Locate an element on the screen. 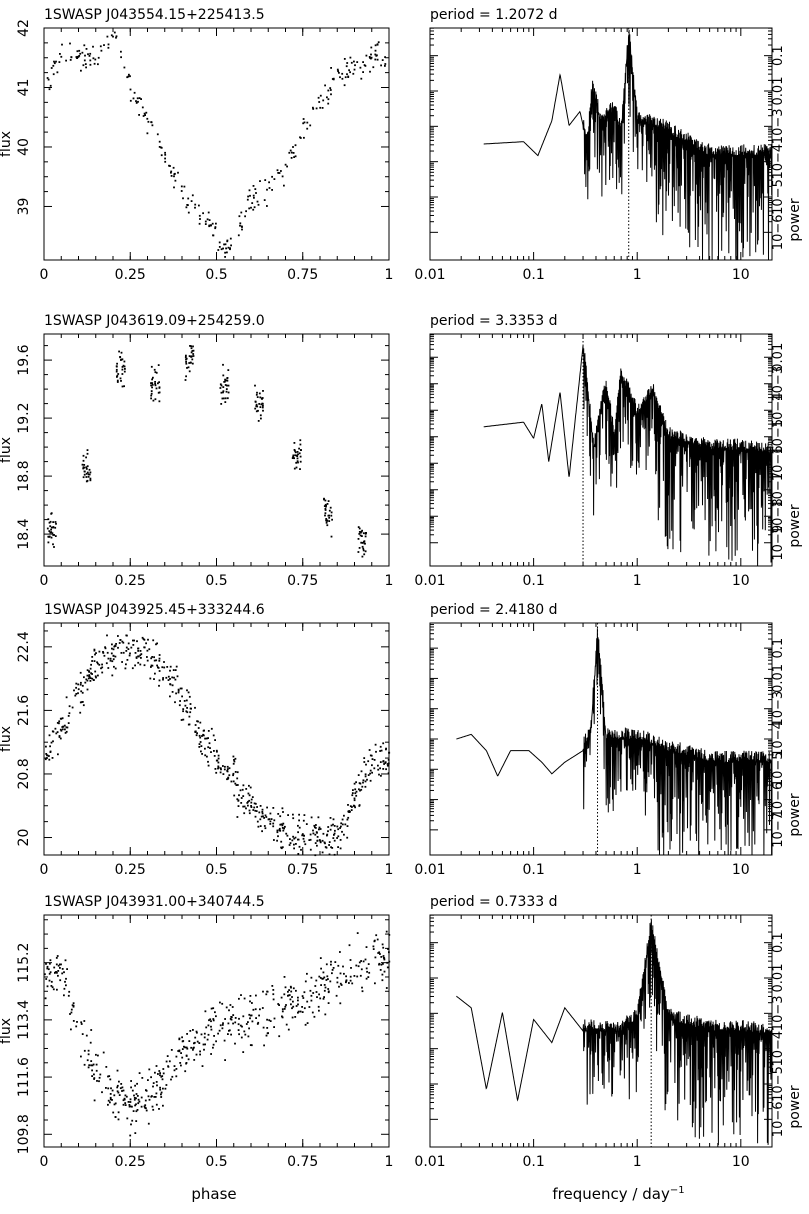 This screenshot has width=809, height=1214. y-tick-label: 10−4 is located at coordinates (778, 162).